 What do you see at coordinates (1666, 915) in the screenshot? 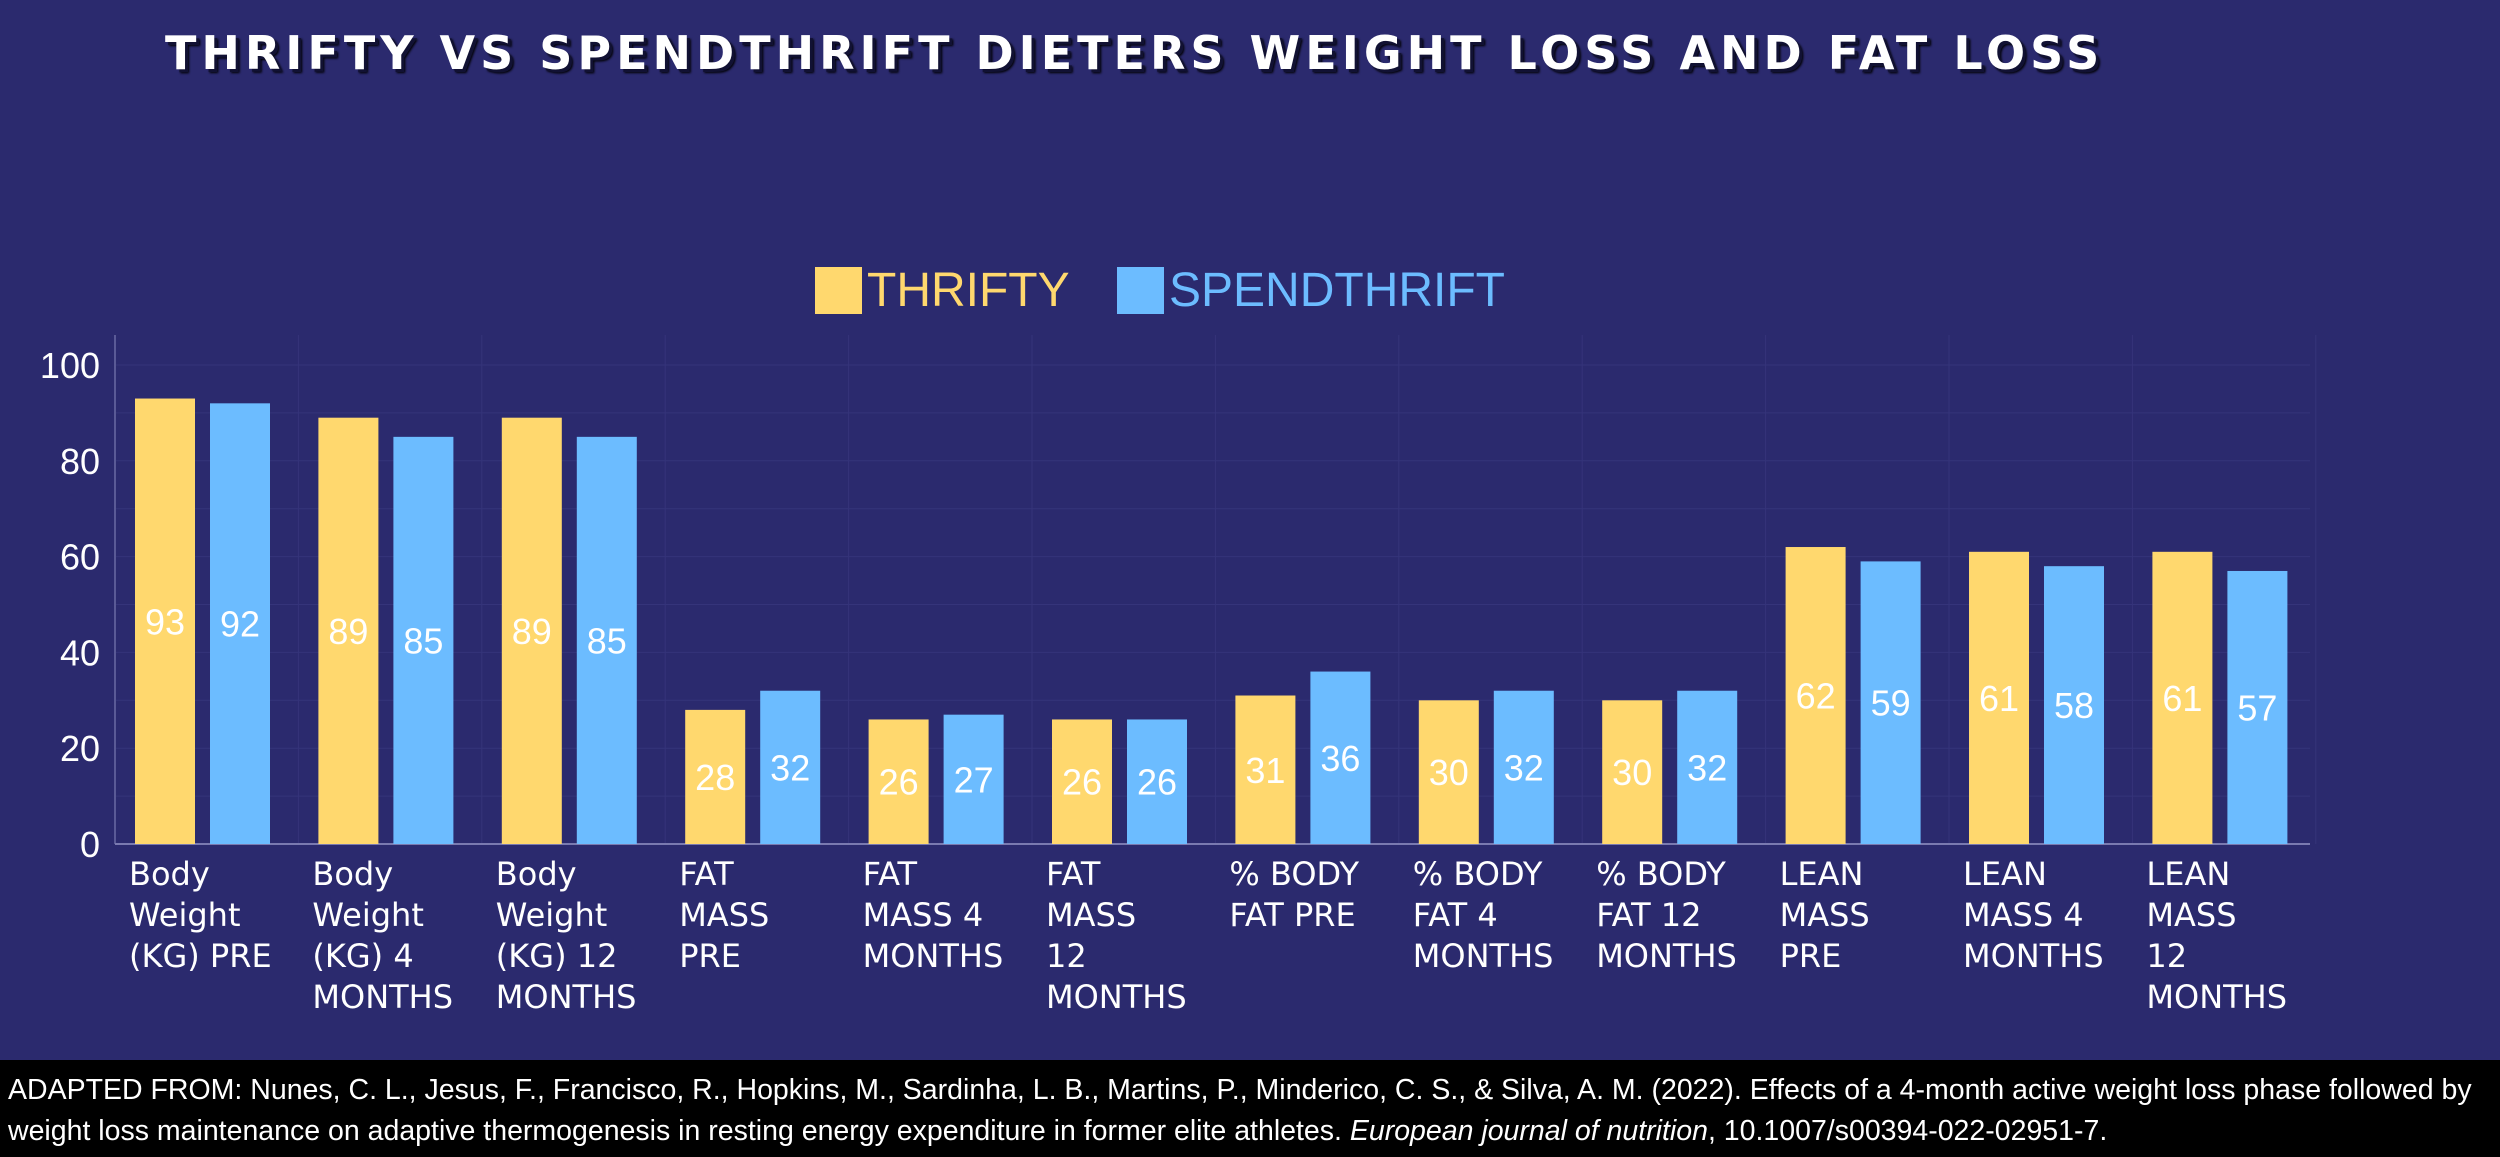
I see `x-category-label: % BODY FAT 12 MONTHS` at bounding box center [1666, 915].